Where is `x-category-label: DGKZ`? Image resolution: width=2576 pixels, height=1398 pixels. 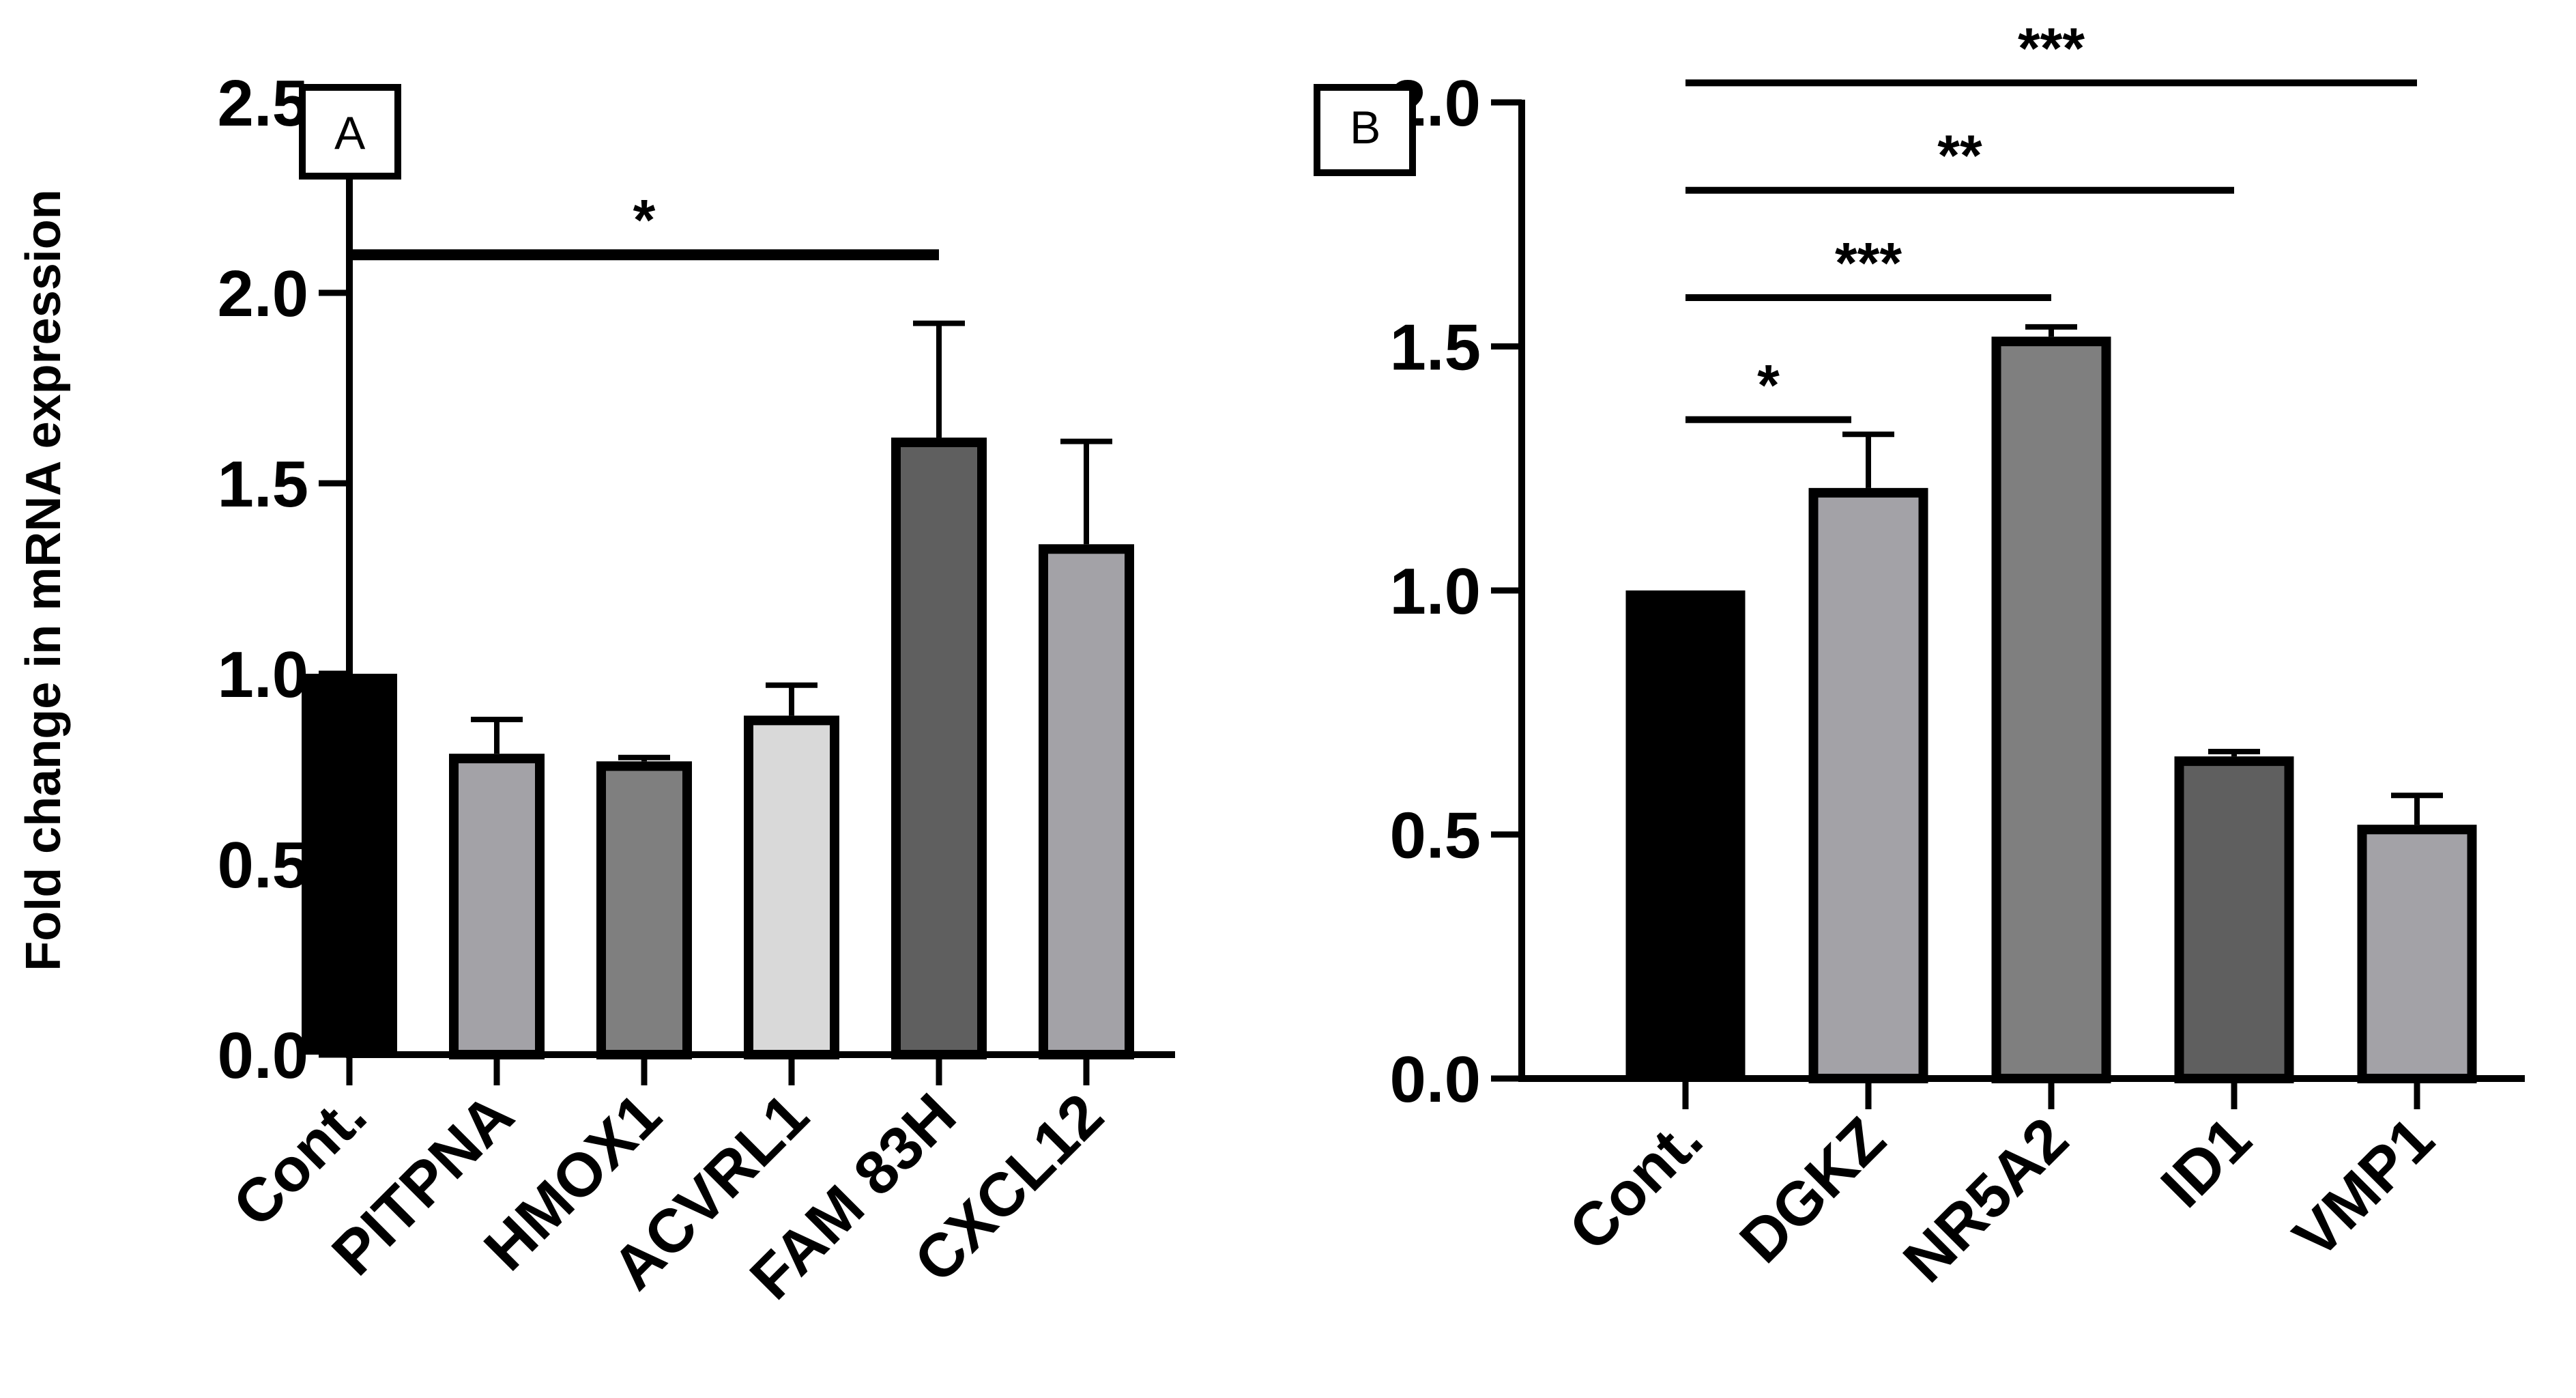
x-category-label: DGKZ is located at coordinates (1812, 1190).